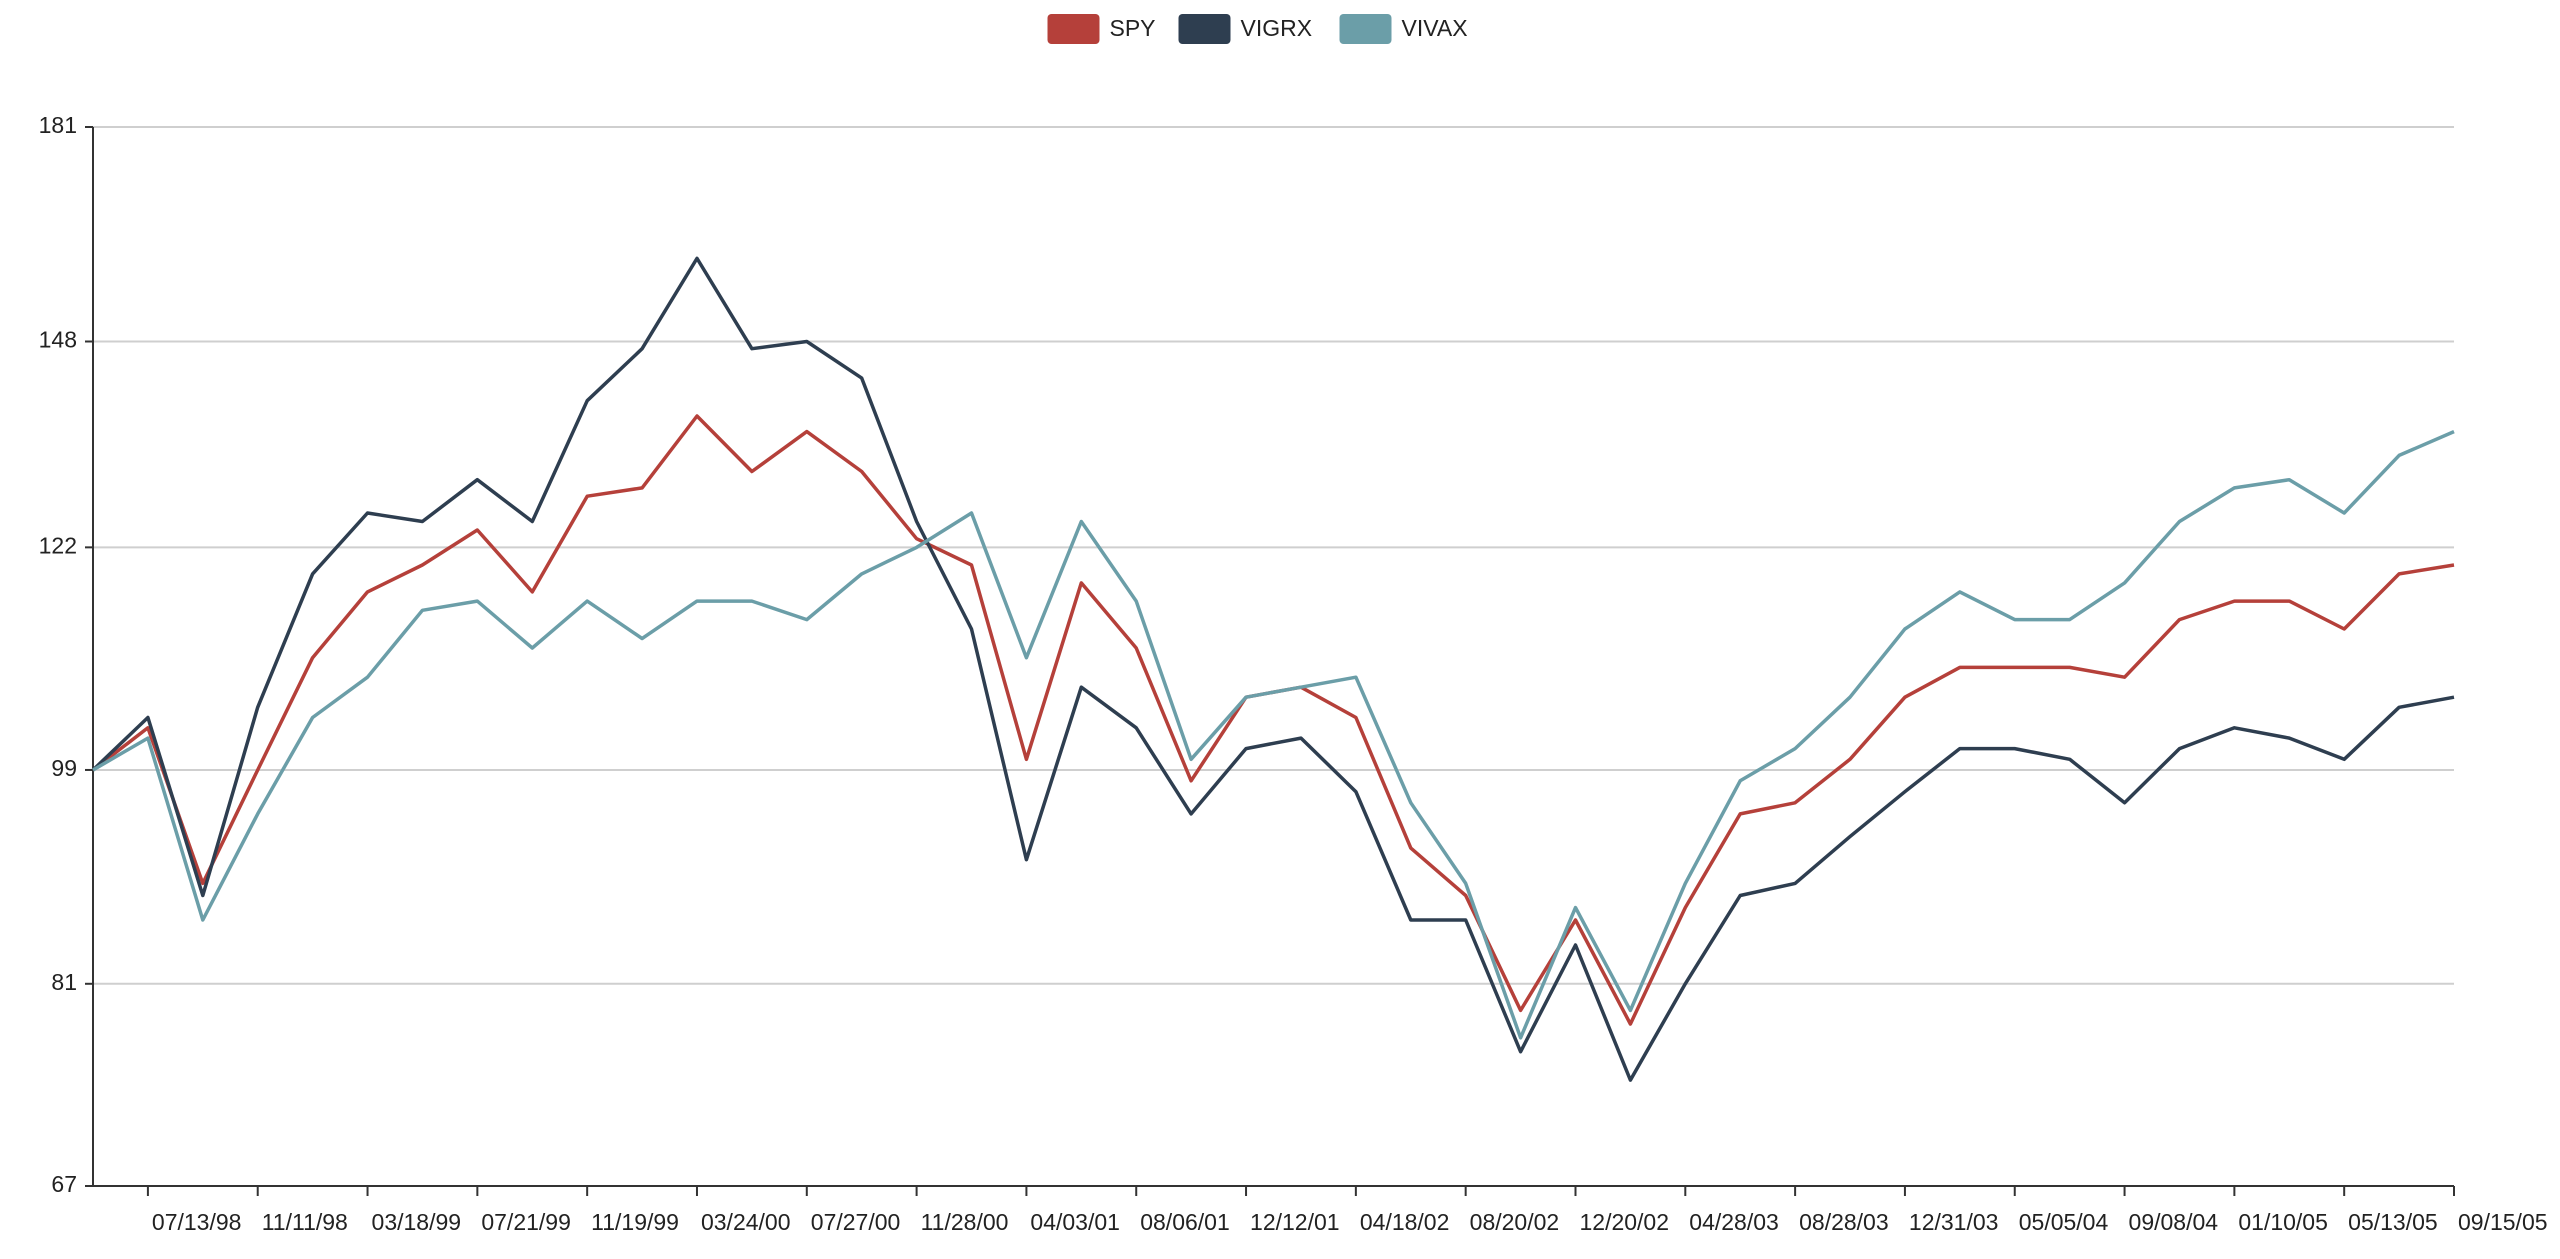 Image resolution: width=2560 pixels, height=1259 pixels. What do you see at coordinates (2503, 1222) in the screenshot?
I see `x-tick-label: 09/15/05` at bounding box center [2503, 1222].